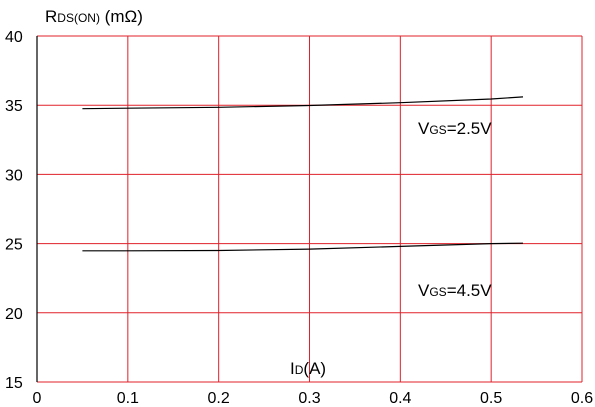 The image size is (595, 407). I want to click on x-tick-label: 0.3, so click(309, 398).